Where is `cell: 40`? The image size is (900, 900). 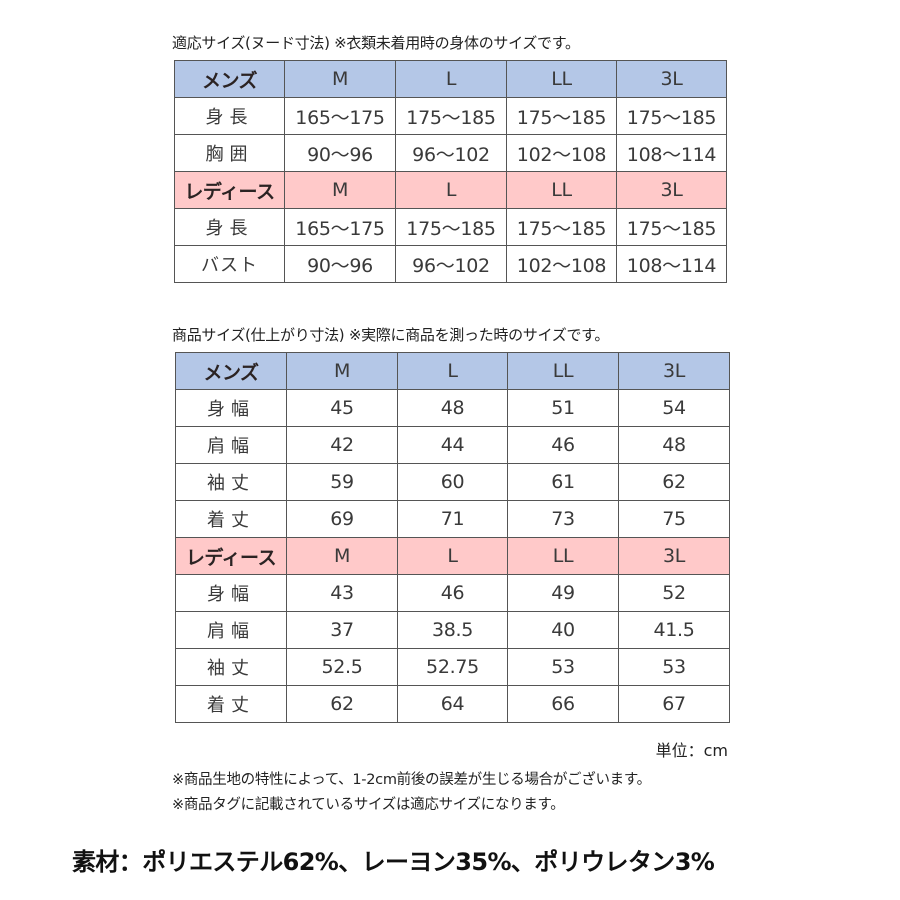 cell: 40 is located at coordinates (563, 630).